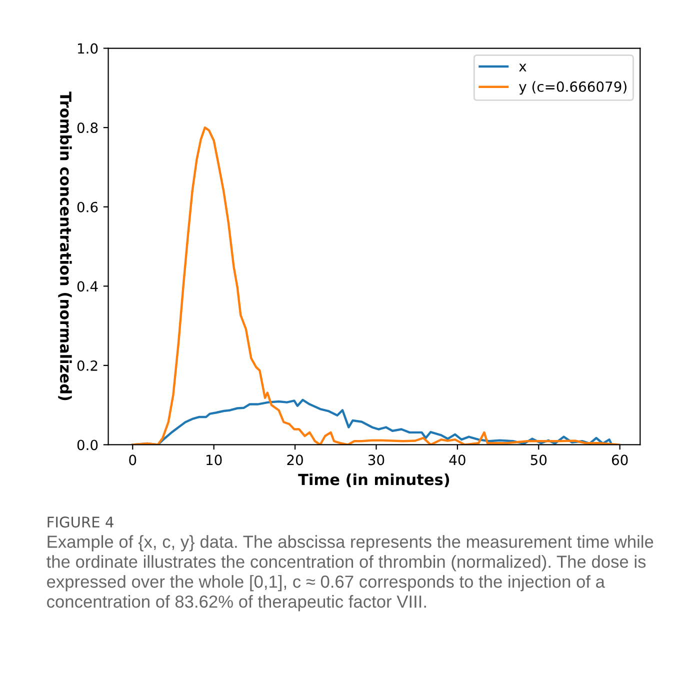 This screenshot has height=680, width=681. I want to click on y-axis-title: Trombin concentration (normalized), so click(65, 246).